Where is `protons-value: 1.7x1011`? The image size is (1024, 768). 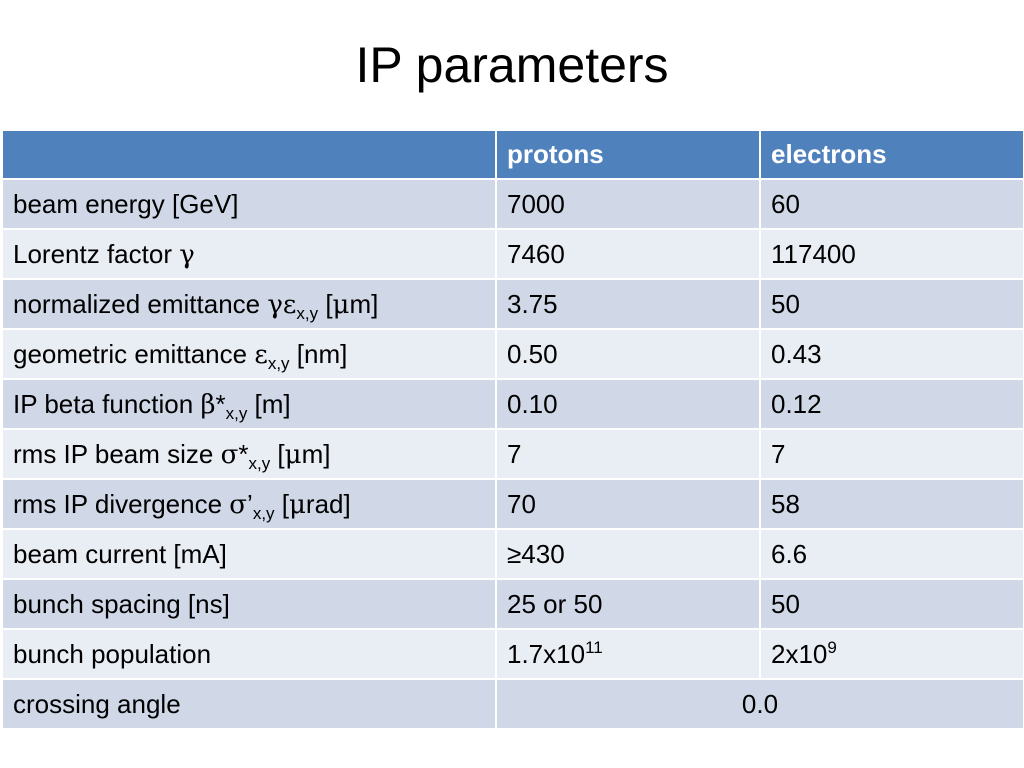 protons-value: 1.7x1011 is located at coordinates (628, 654).